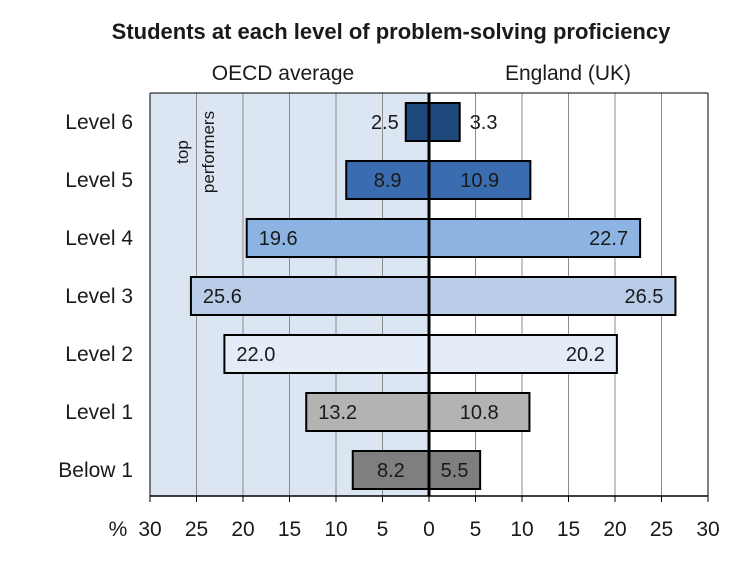 This screenshot has height=582, width=754. What do you see at coordinates (208, 152) in the screenshot?
I see `top-performers-annotation-line2: performers` at bounding box center [208, 152].